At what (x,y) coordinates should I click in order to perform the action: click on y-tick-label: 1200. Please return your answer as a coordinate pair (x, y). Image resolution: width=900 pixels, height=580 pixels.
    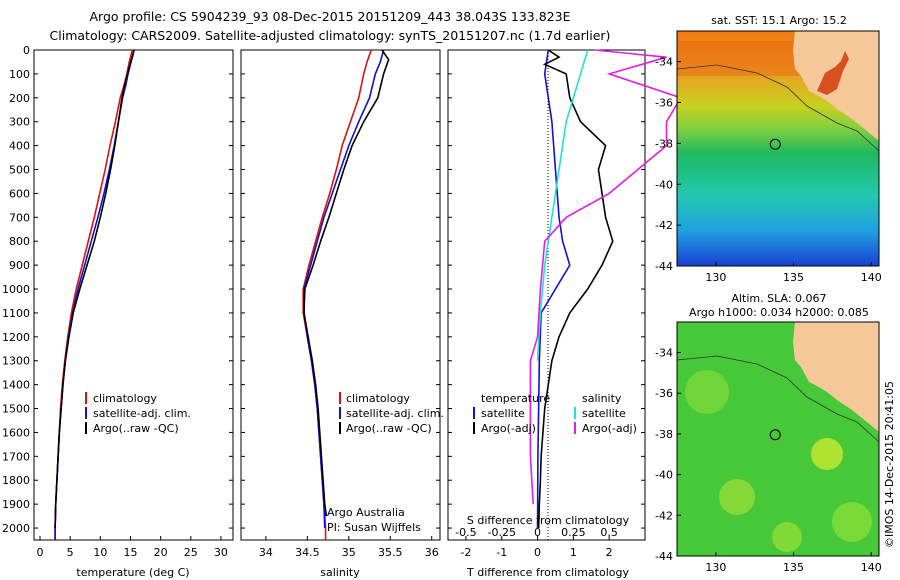
    Looking at the image, I should click on (16, 337).